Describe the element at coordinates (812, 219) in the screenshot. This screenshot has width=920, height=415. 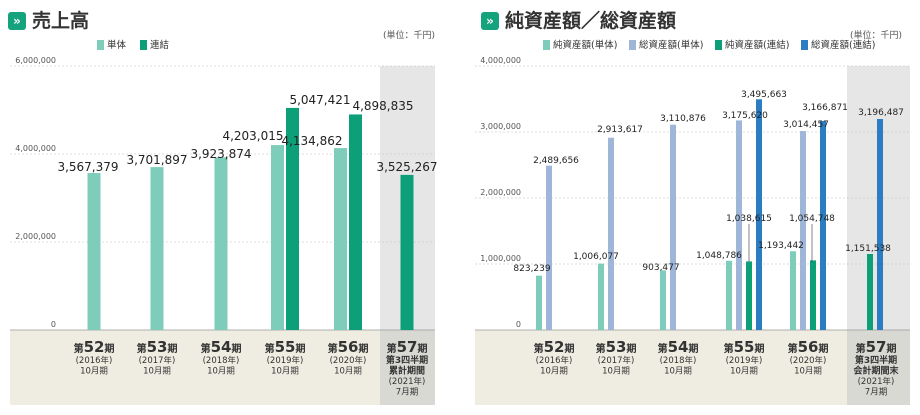
I see `data-label: 1,054,748` at that location.